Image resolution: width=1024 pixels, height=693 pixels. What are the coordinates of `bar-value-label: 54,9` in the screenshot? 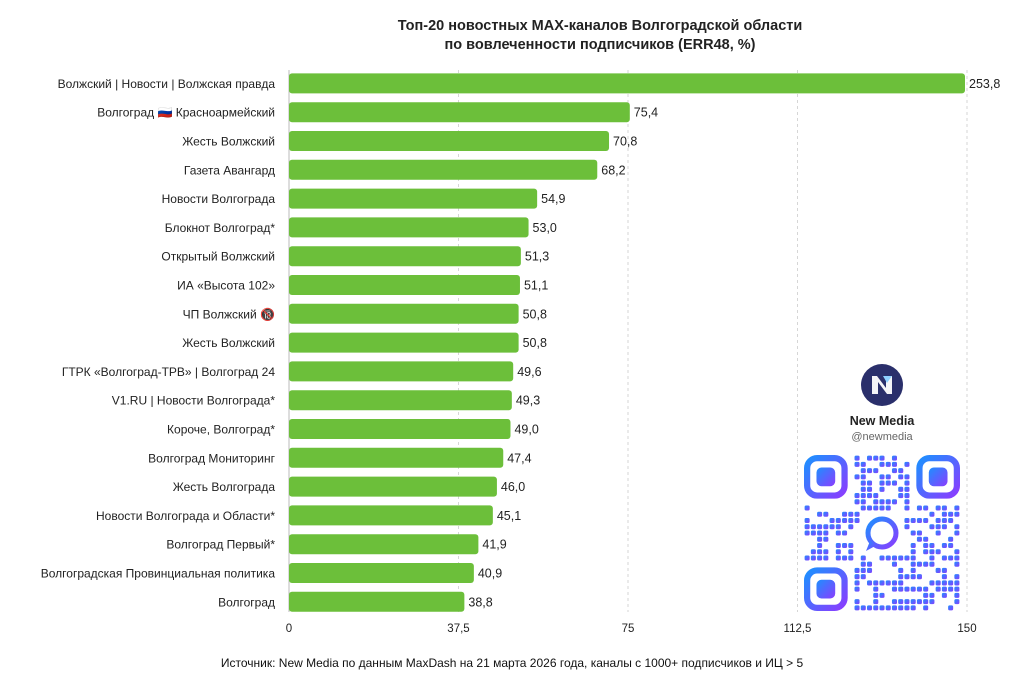 It's located at (553, 199).